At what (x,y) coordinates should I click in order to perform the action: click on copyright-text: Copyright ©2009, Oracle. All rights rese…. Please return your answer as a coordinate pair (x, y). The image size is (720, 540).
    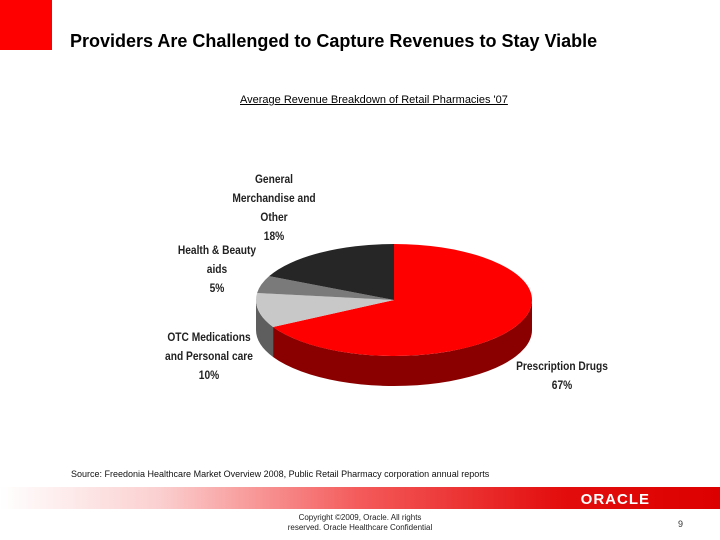
    Looking at the image, I should click on (360, 522).